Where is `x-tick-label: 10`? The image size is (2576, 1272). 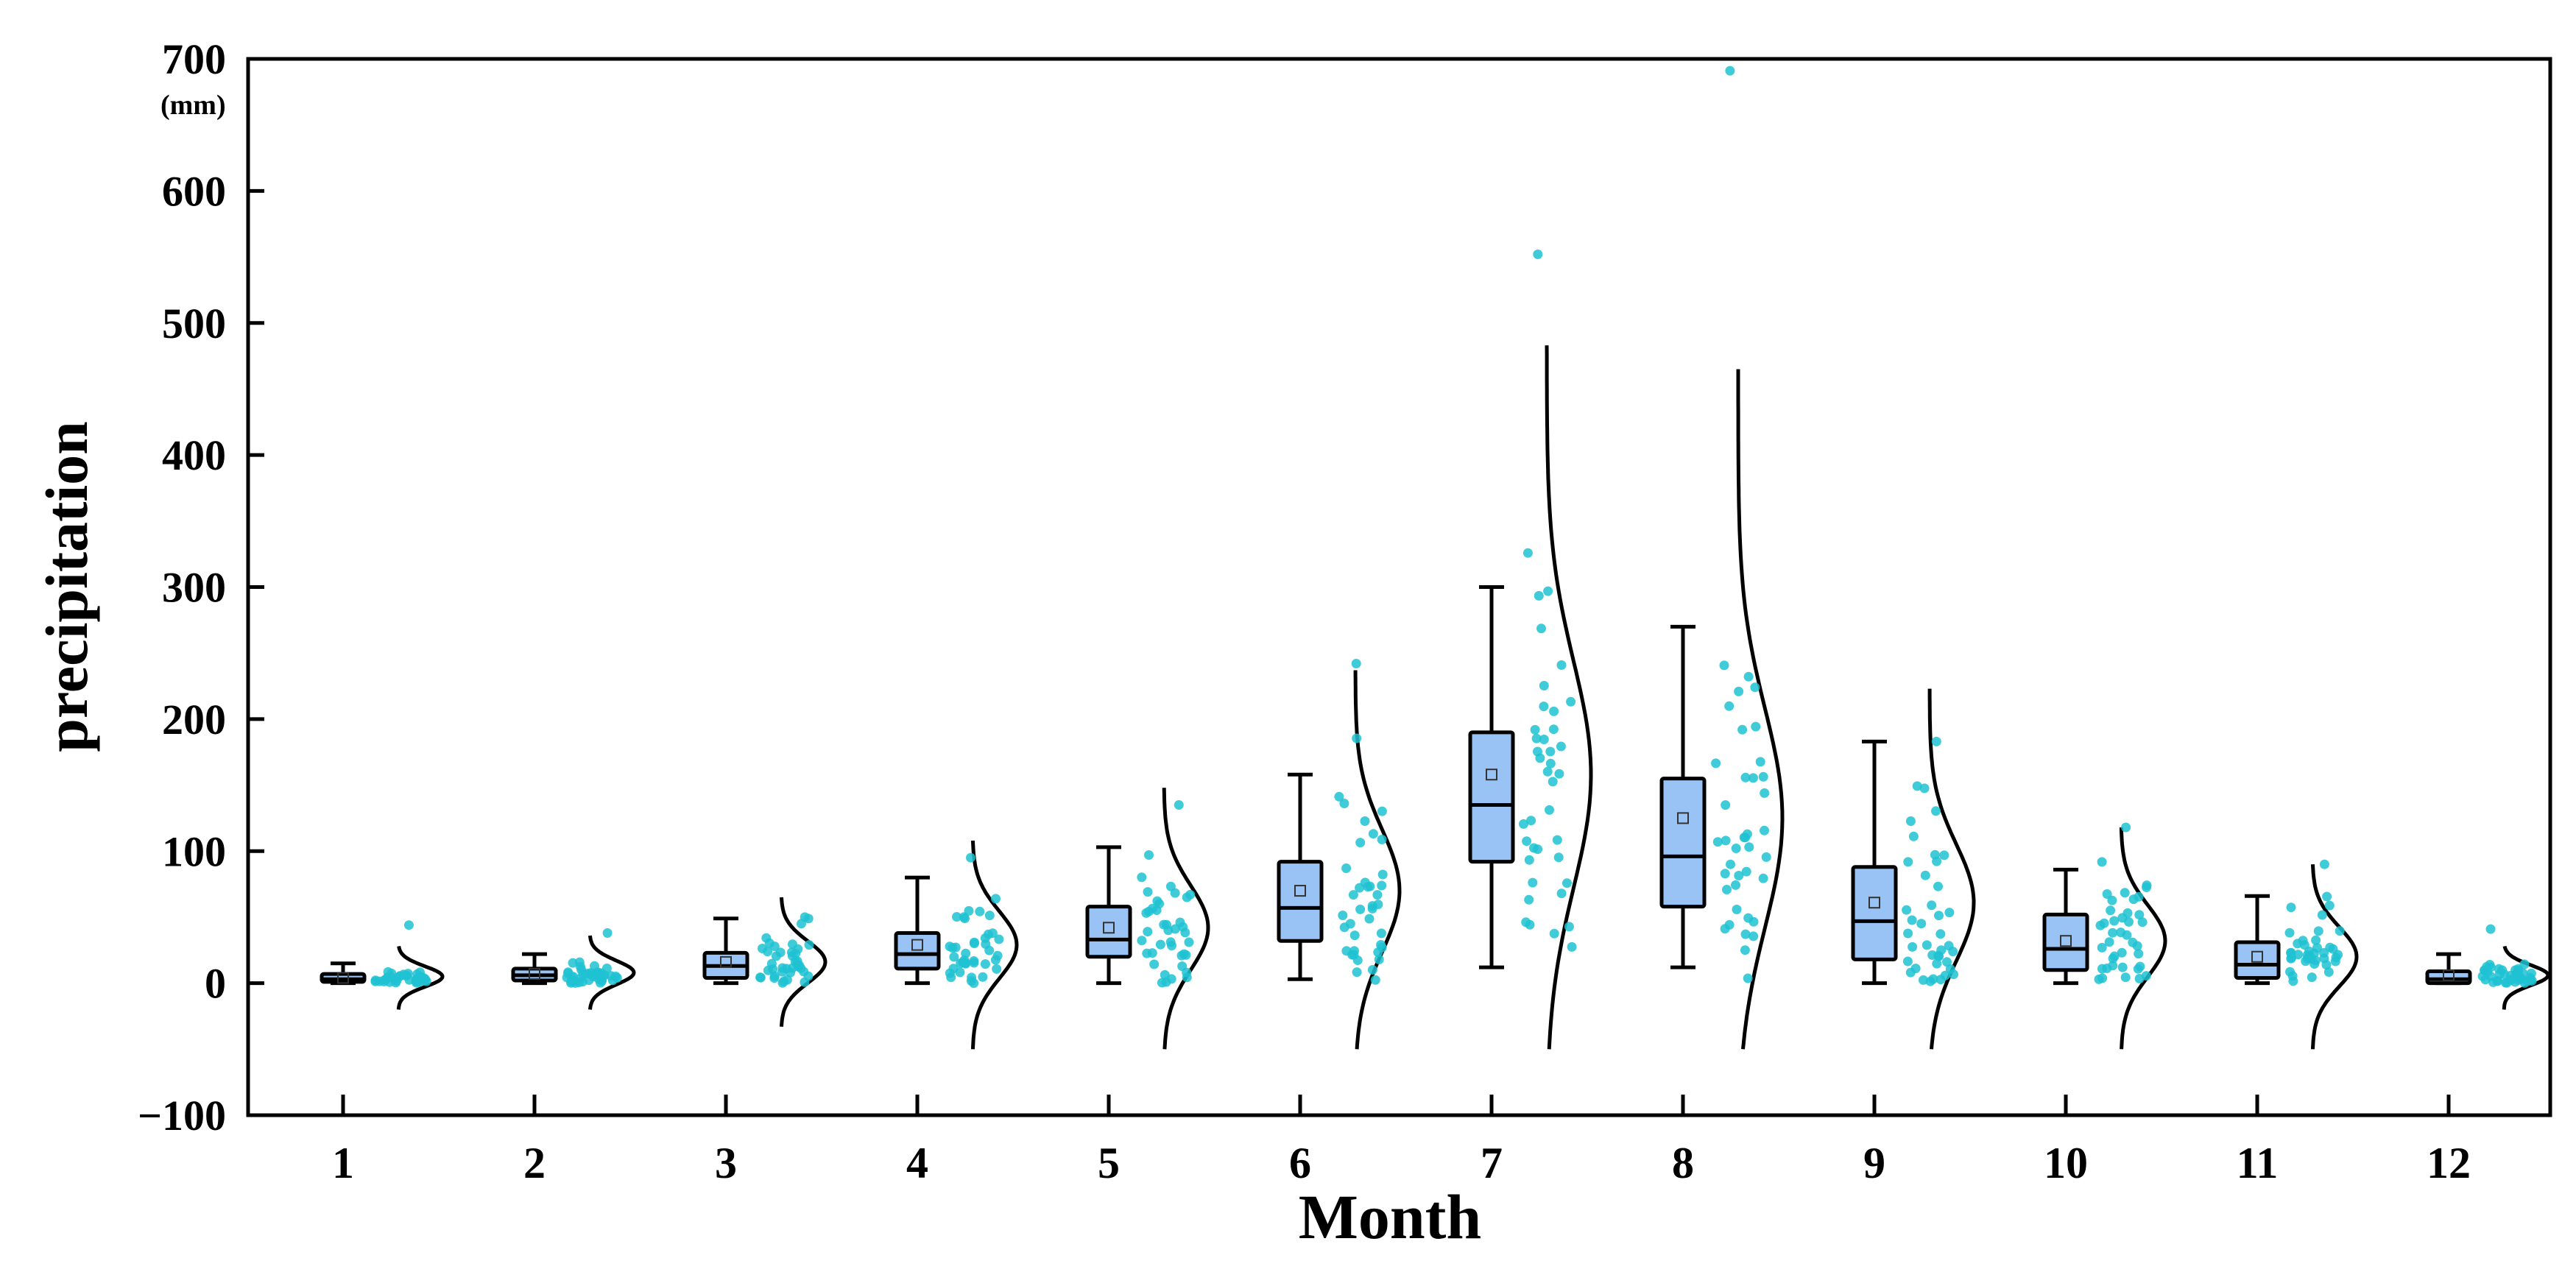
x-tick-label: 10 is located at coordinates (2066, 1163).